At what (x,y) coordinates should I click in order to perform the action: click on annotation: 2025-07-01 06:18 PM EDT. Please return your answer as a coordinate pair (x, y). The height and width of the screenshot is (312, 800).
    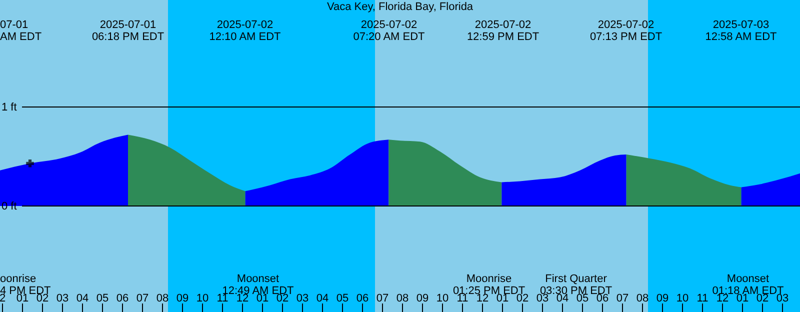
    Looking at the image, I should click on (128, 31).